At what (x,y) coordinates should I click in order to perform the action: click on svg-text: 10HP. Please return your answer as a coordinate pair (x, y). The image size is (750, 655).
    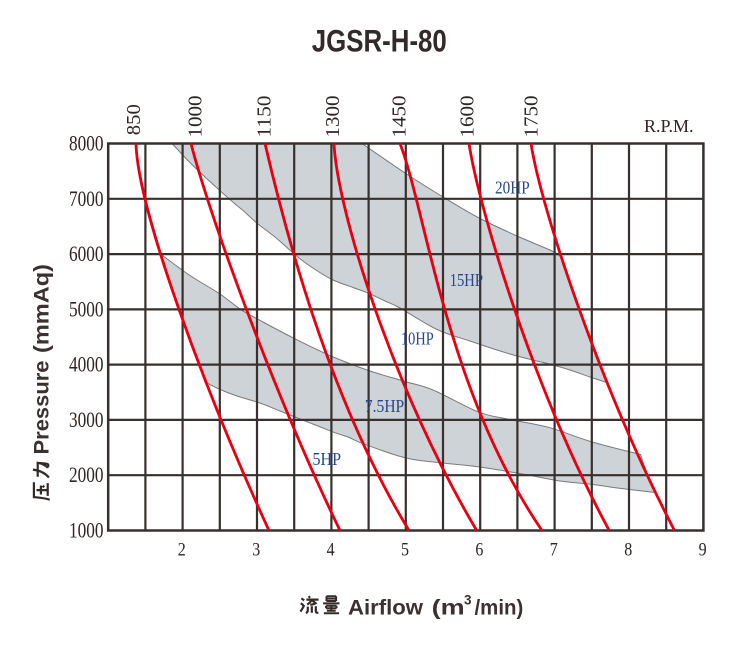
    Looking at the image, I should click on (417, 339).